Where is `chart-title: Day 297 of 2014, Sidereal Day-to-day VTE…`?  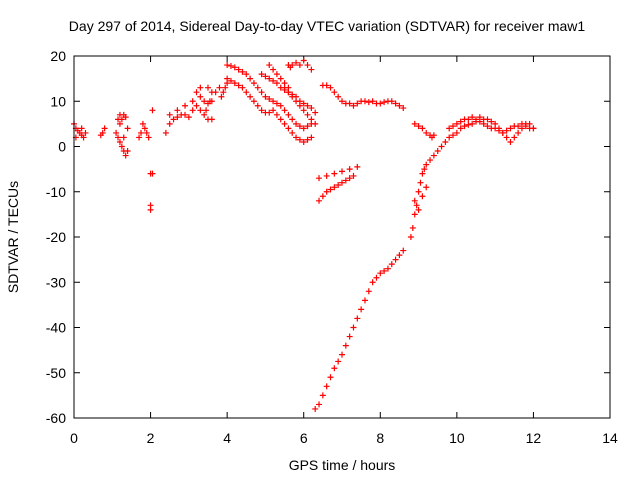 chart-title: Day 297 of 2014, Sidereal Day-to-day VTE… is located at coordinates (327, 26).